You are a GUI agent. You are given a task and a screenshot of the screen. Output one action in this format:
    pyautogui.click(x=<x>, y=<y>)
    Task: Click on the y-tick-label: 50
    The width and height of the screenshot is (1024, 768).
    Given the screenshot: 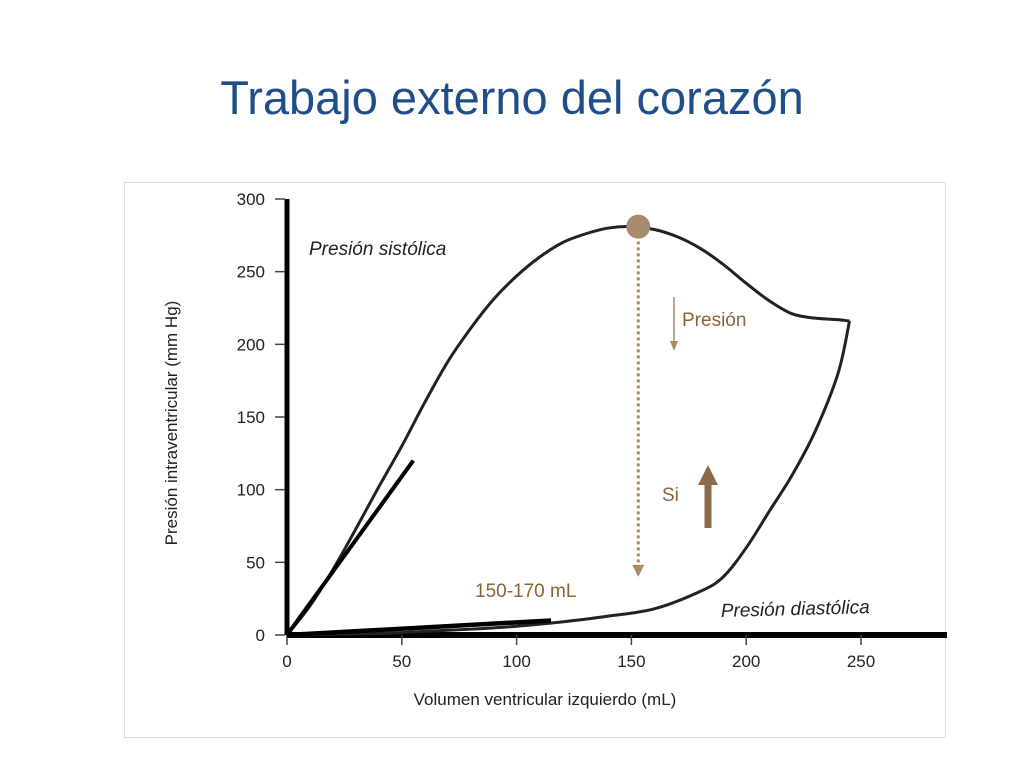 What is the action you would take?
    pyautogui.click(x=255, y=562)
    